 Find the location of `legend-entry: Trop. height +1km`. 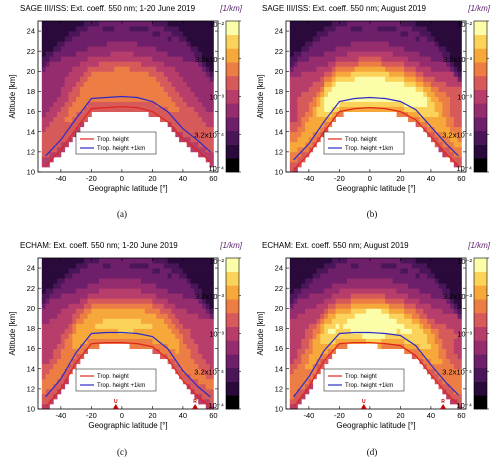

legend-entry: Trop. height +1km is located at coordinates (369, 386).